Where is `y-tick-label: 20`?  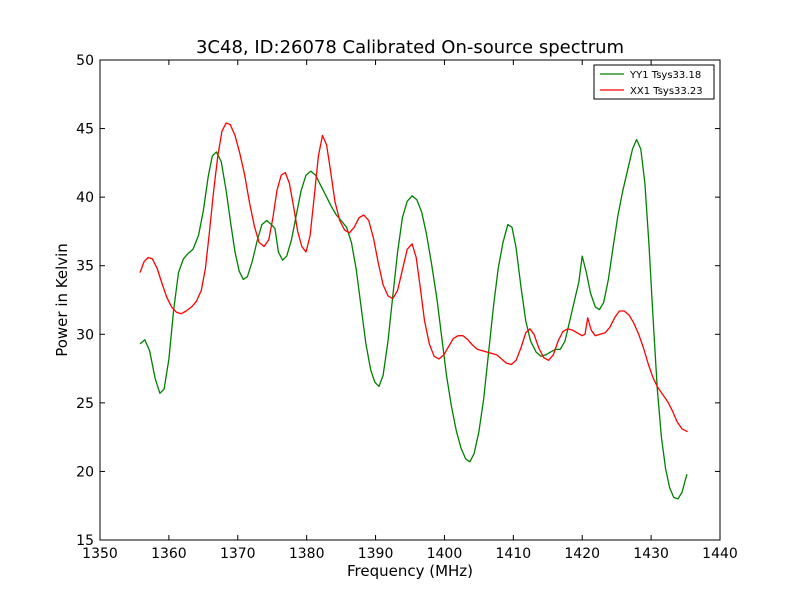
y-tick-label: 20 is located at coordinates (85, 472).